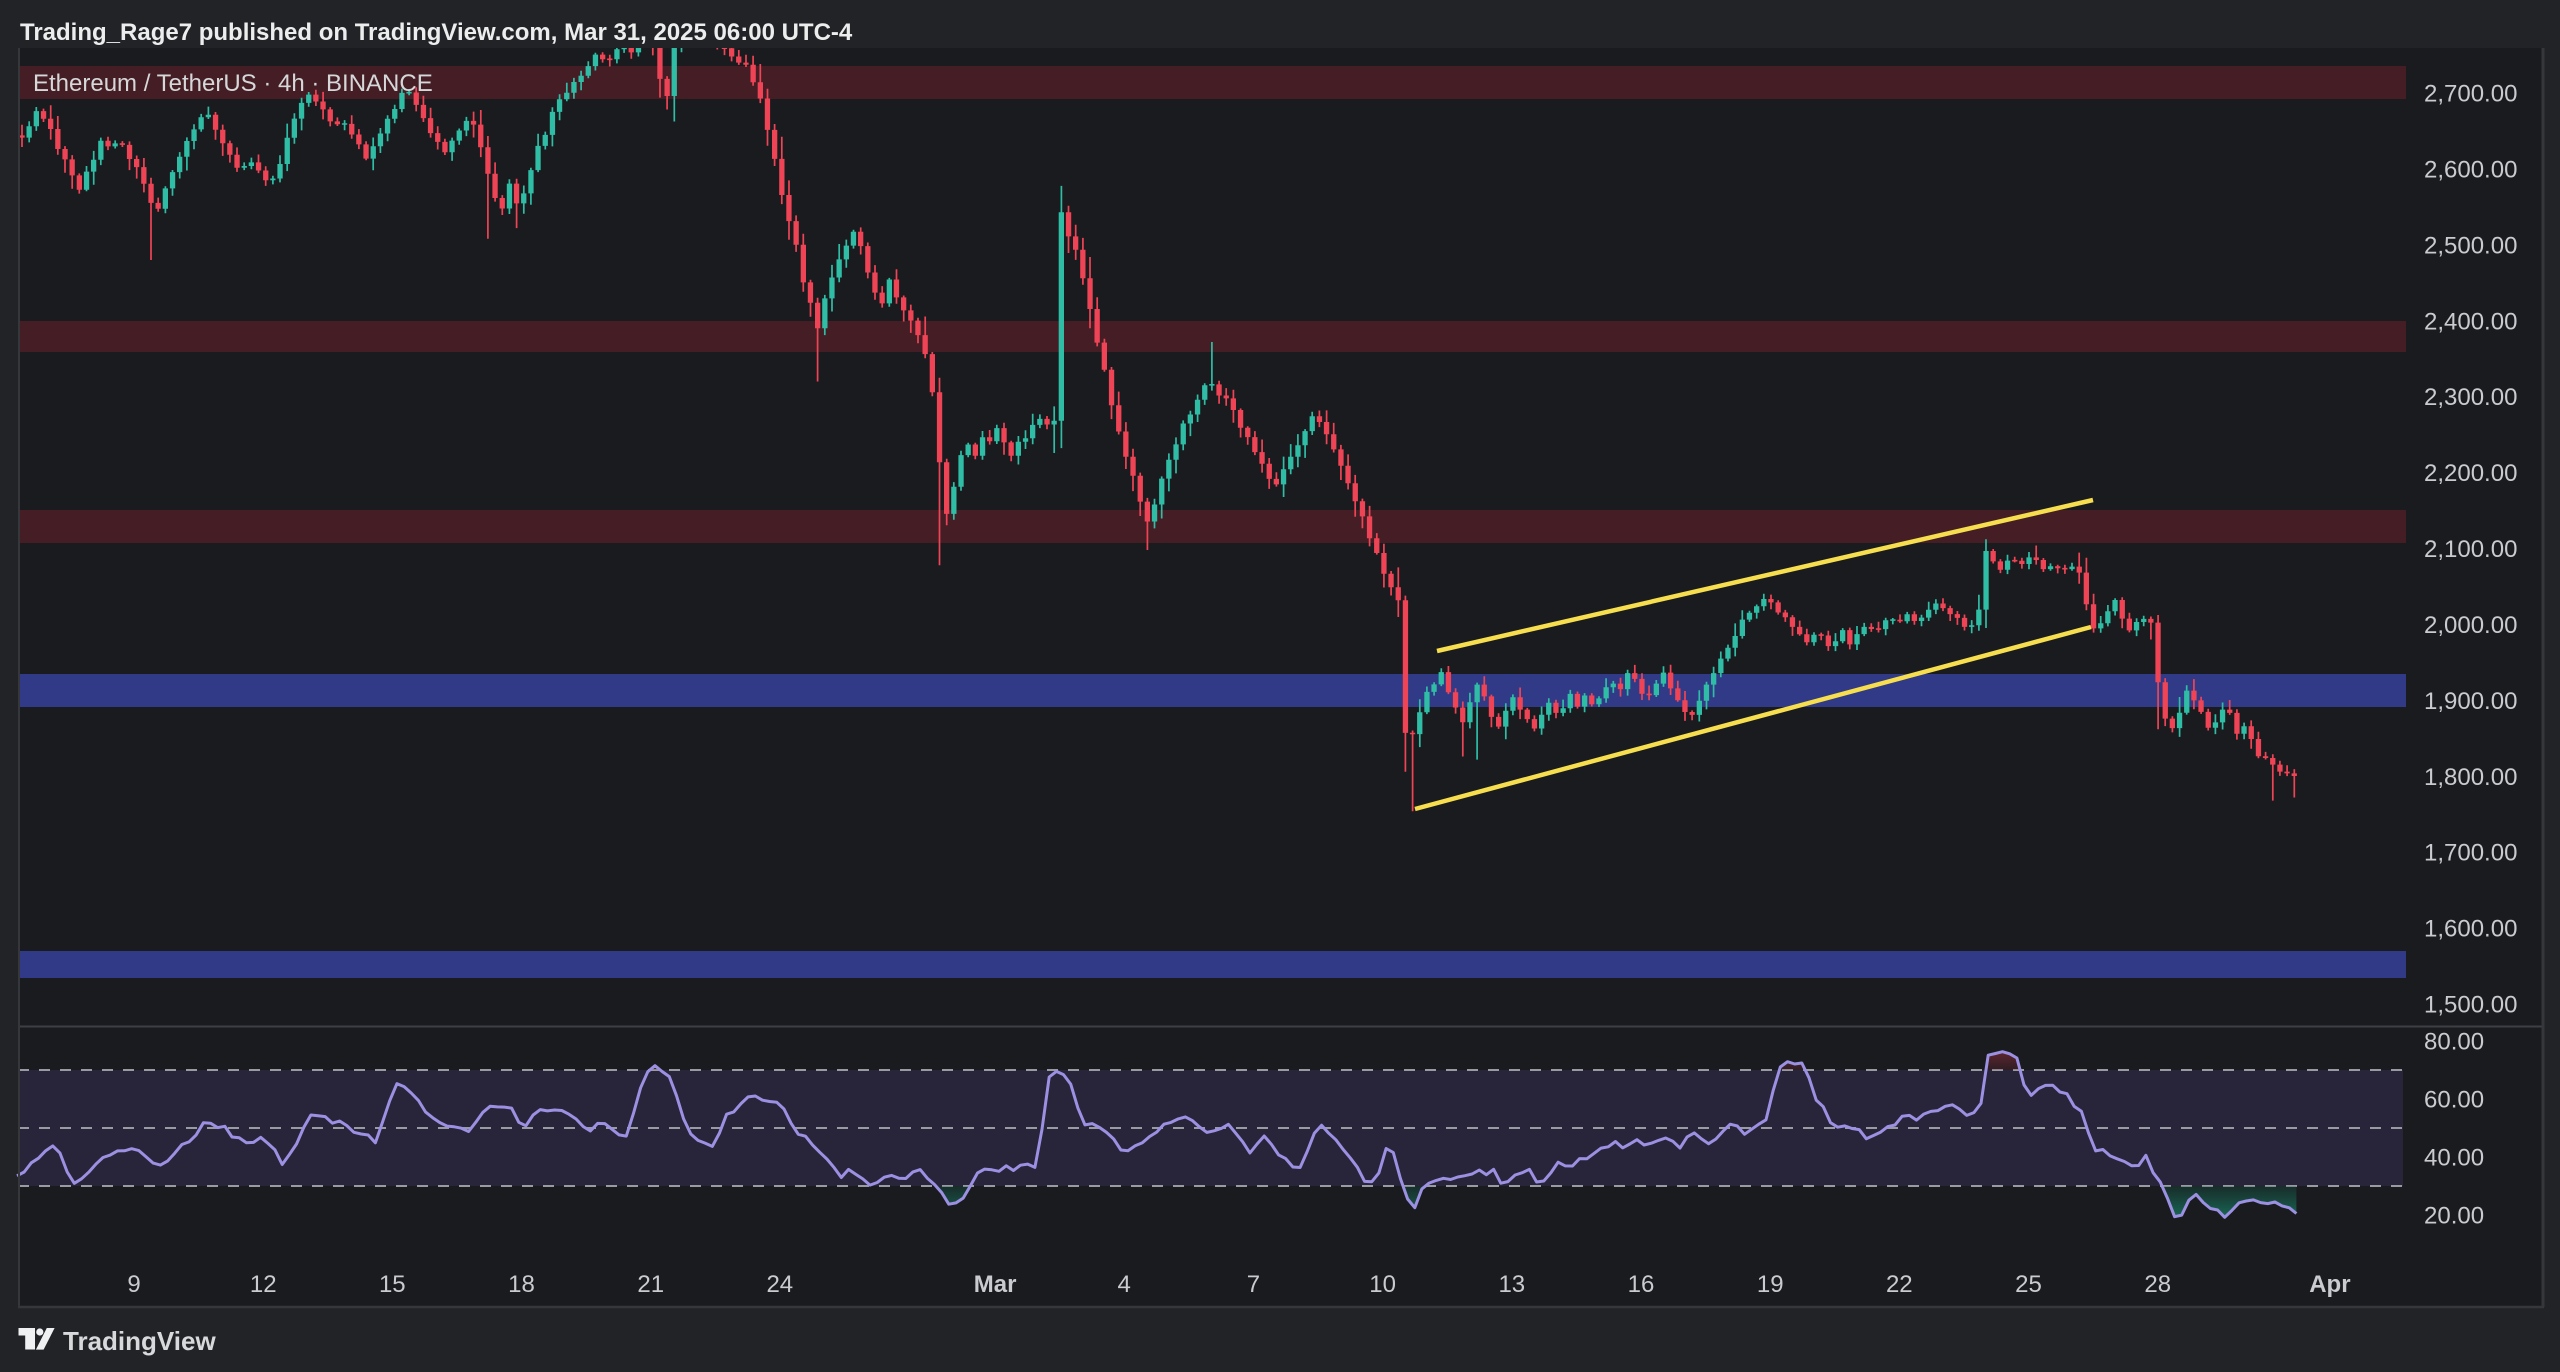  I want to click on svg-text: 1,700.00, so click(2470, 853).